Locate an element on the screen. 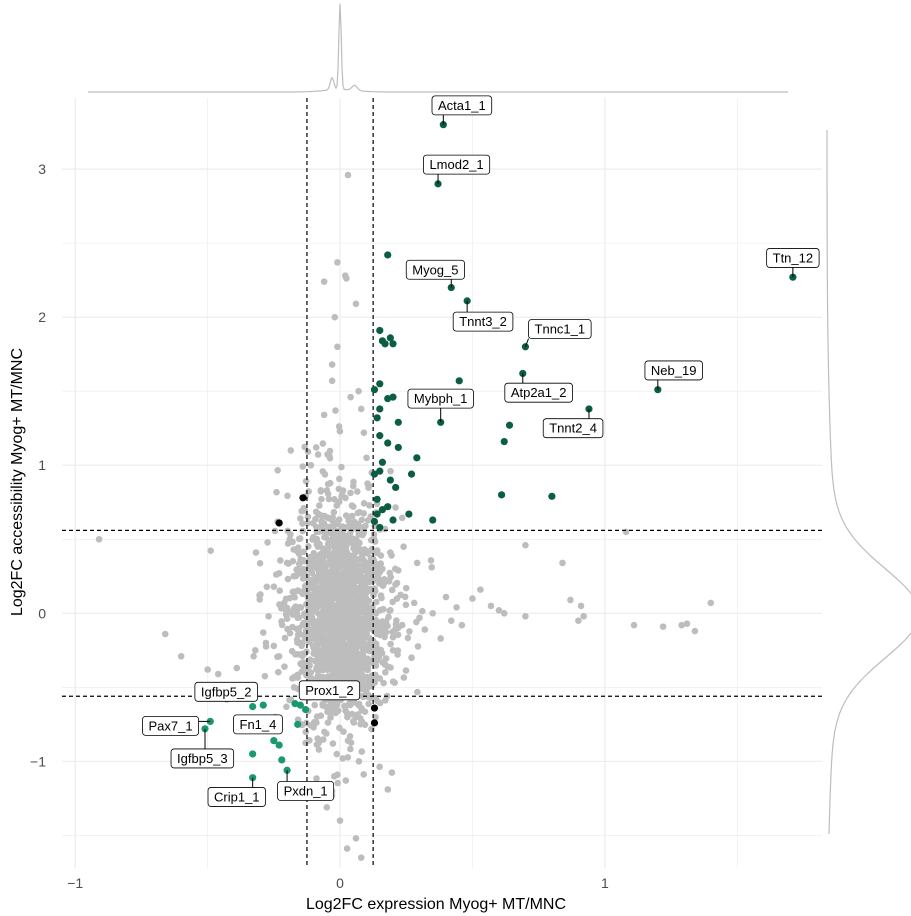  label-text: Prox1_2 is located at coordinates (329, 690).